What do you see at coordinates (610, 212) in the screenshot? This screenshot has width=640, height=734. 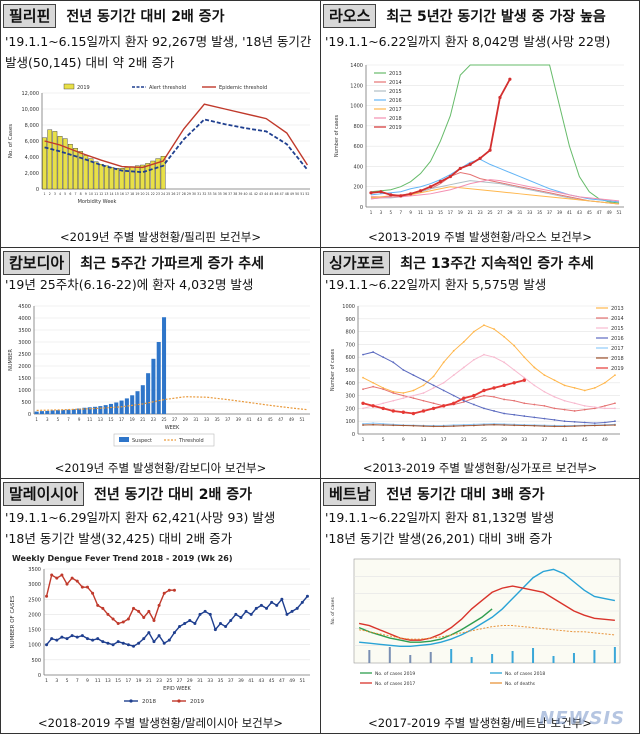 I see `x-tick-label: 49` at bounding box center [610, 212].